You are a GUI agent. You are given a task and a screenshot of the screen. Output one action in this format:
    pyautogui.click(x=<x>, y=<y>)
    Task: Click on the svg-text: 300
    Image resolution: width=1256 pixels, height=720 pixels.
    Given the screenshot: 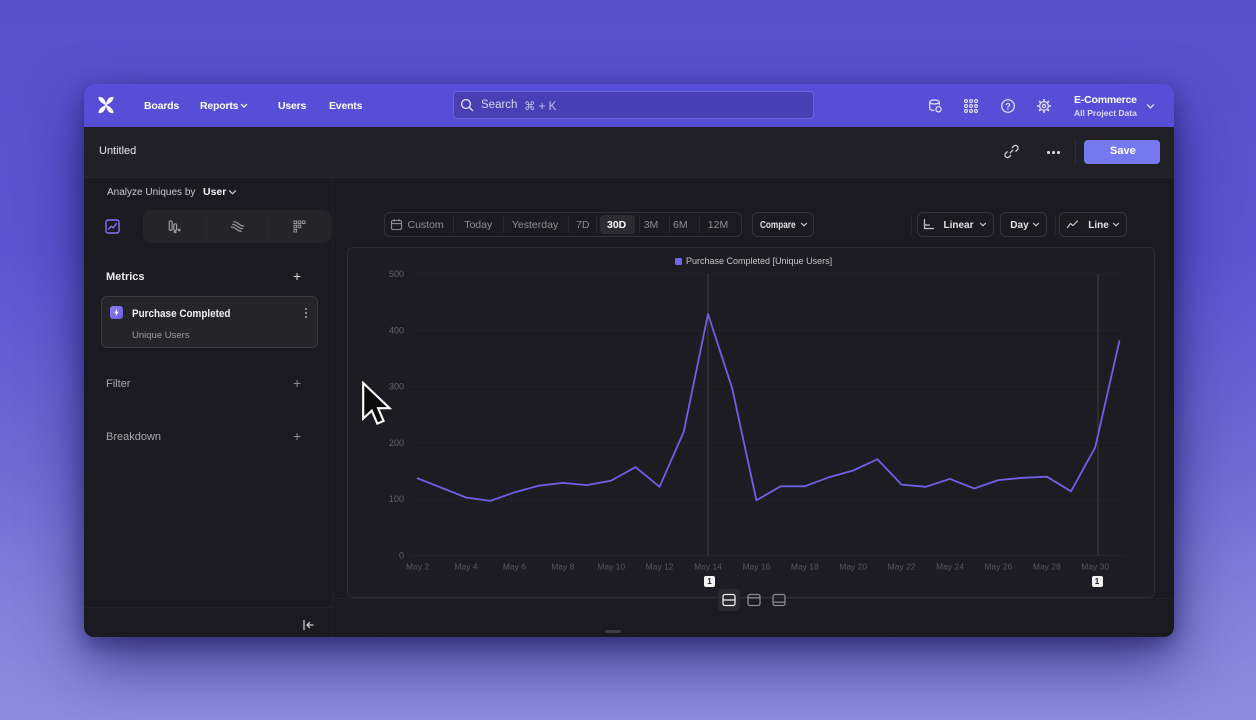 What is the action you would take?
    pyautogui.click(x=396, y=387)
    